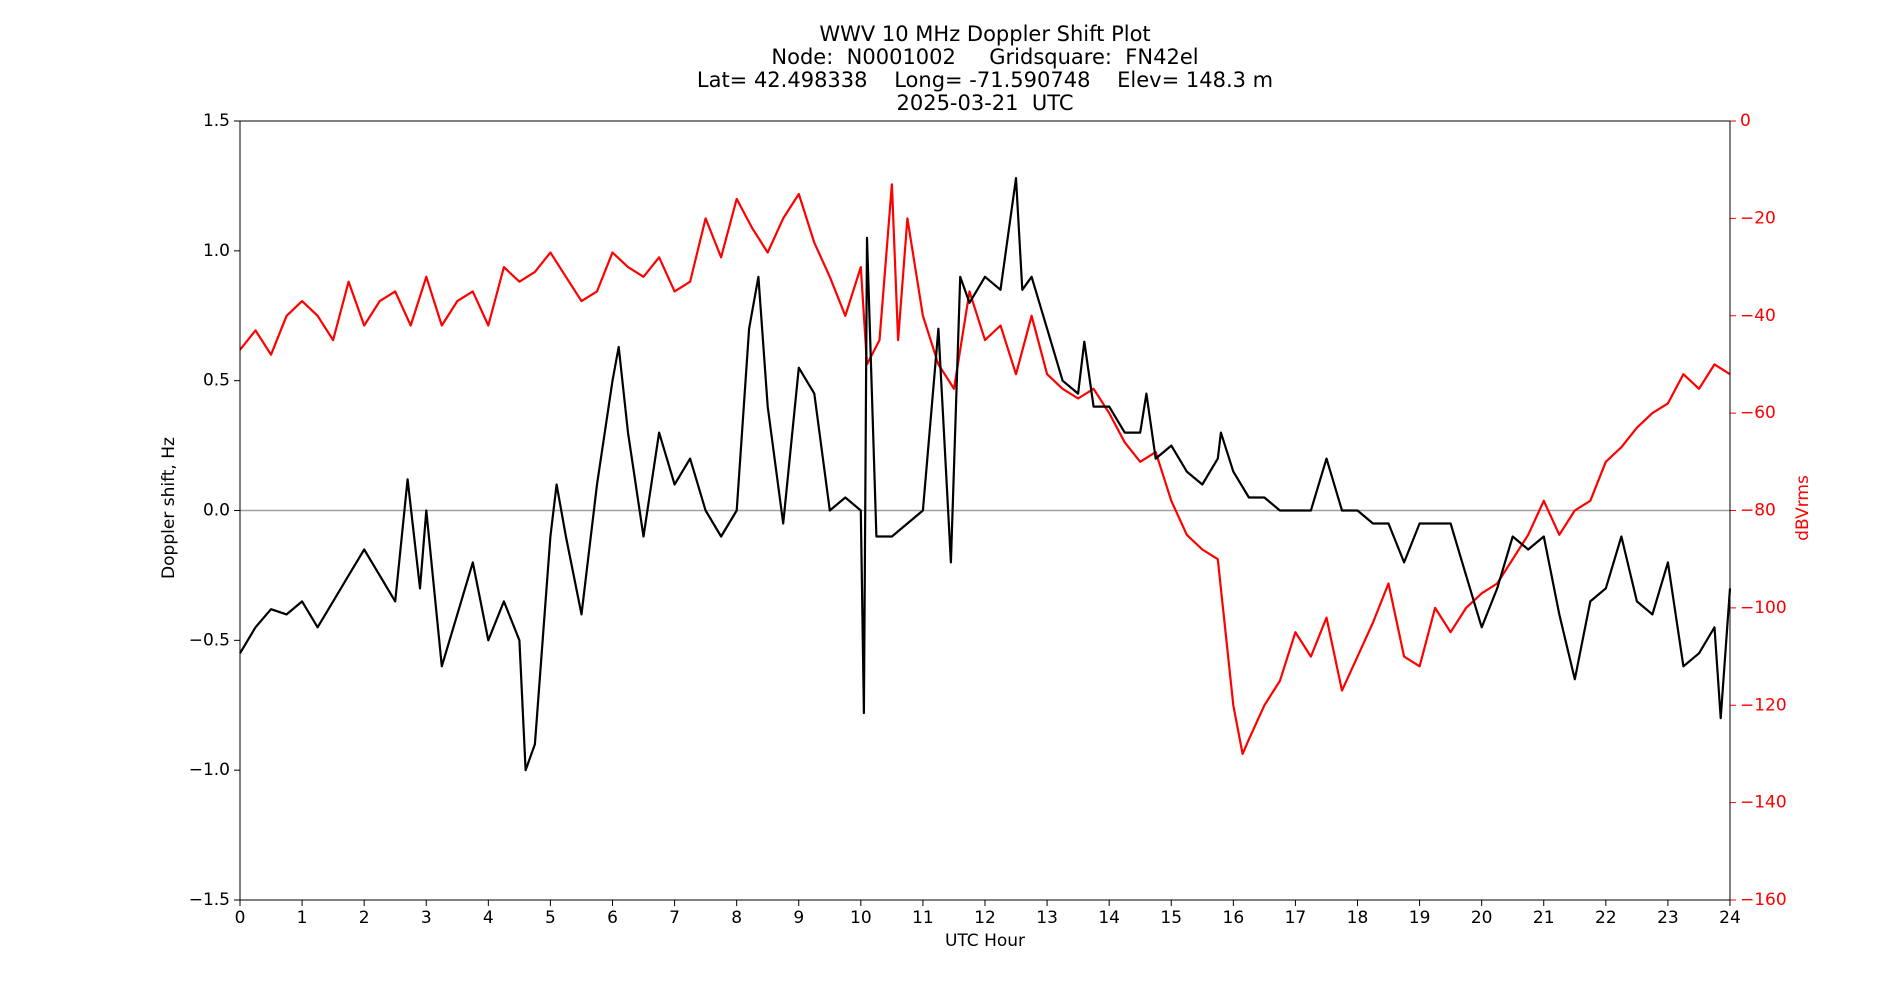  What do you see at coordinates (209, 770) in the screenshot?
I see `y-tick-label: −1.0` at bounding box center [209, 770].